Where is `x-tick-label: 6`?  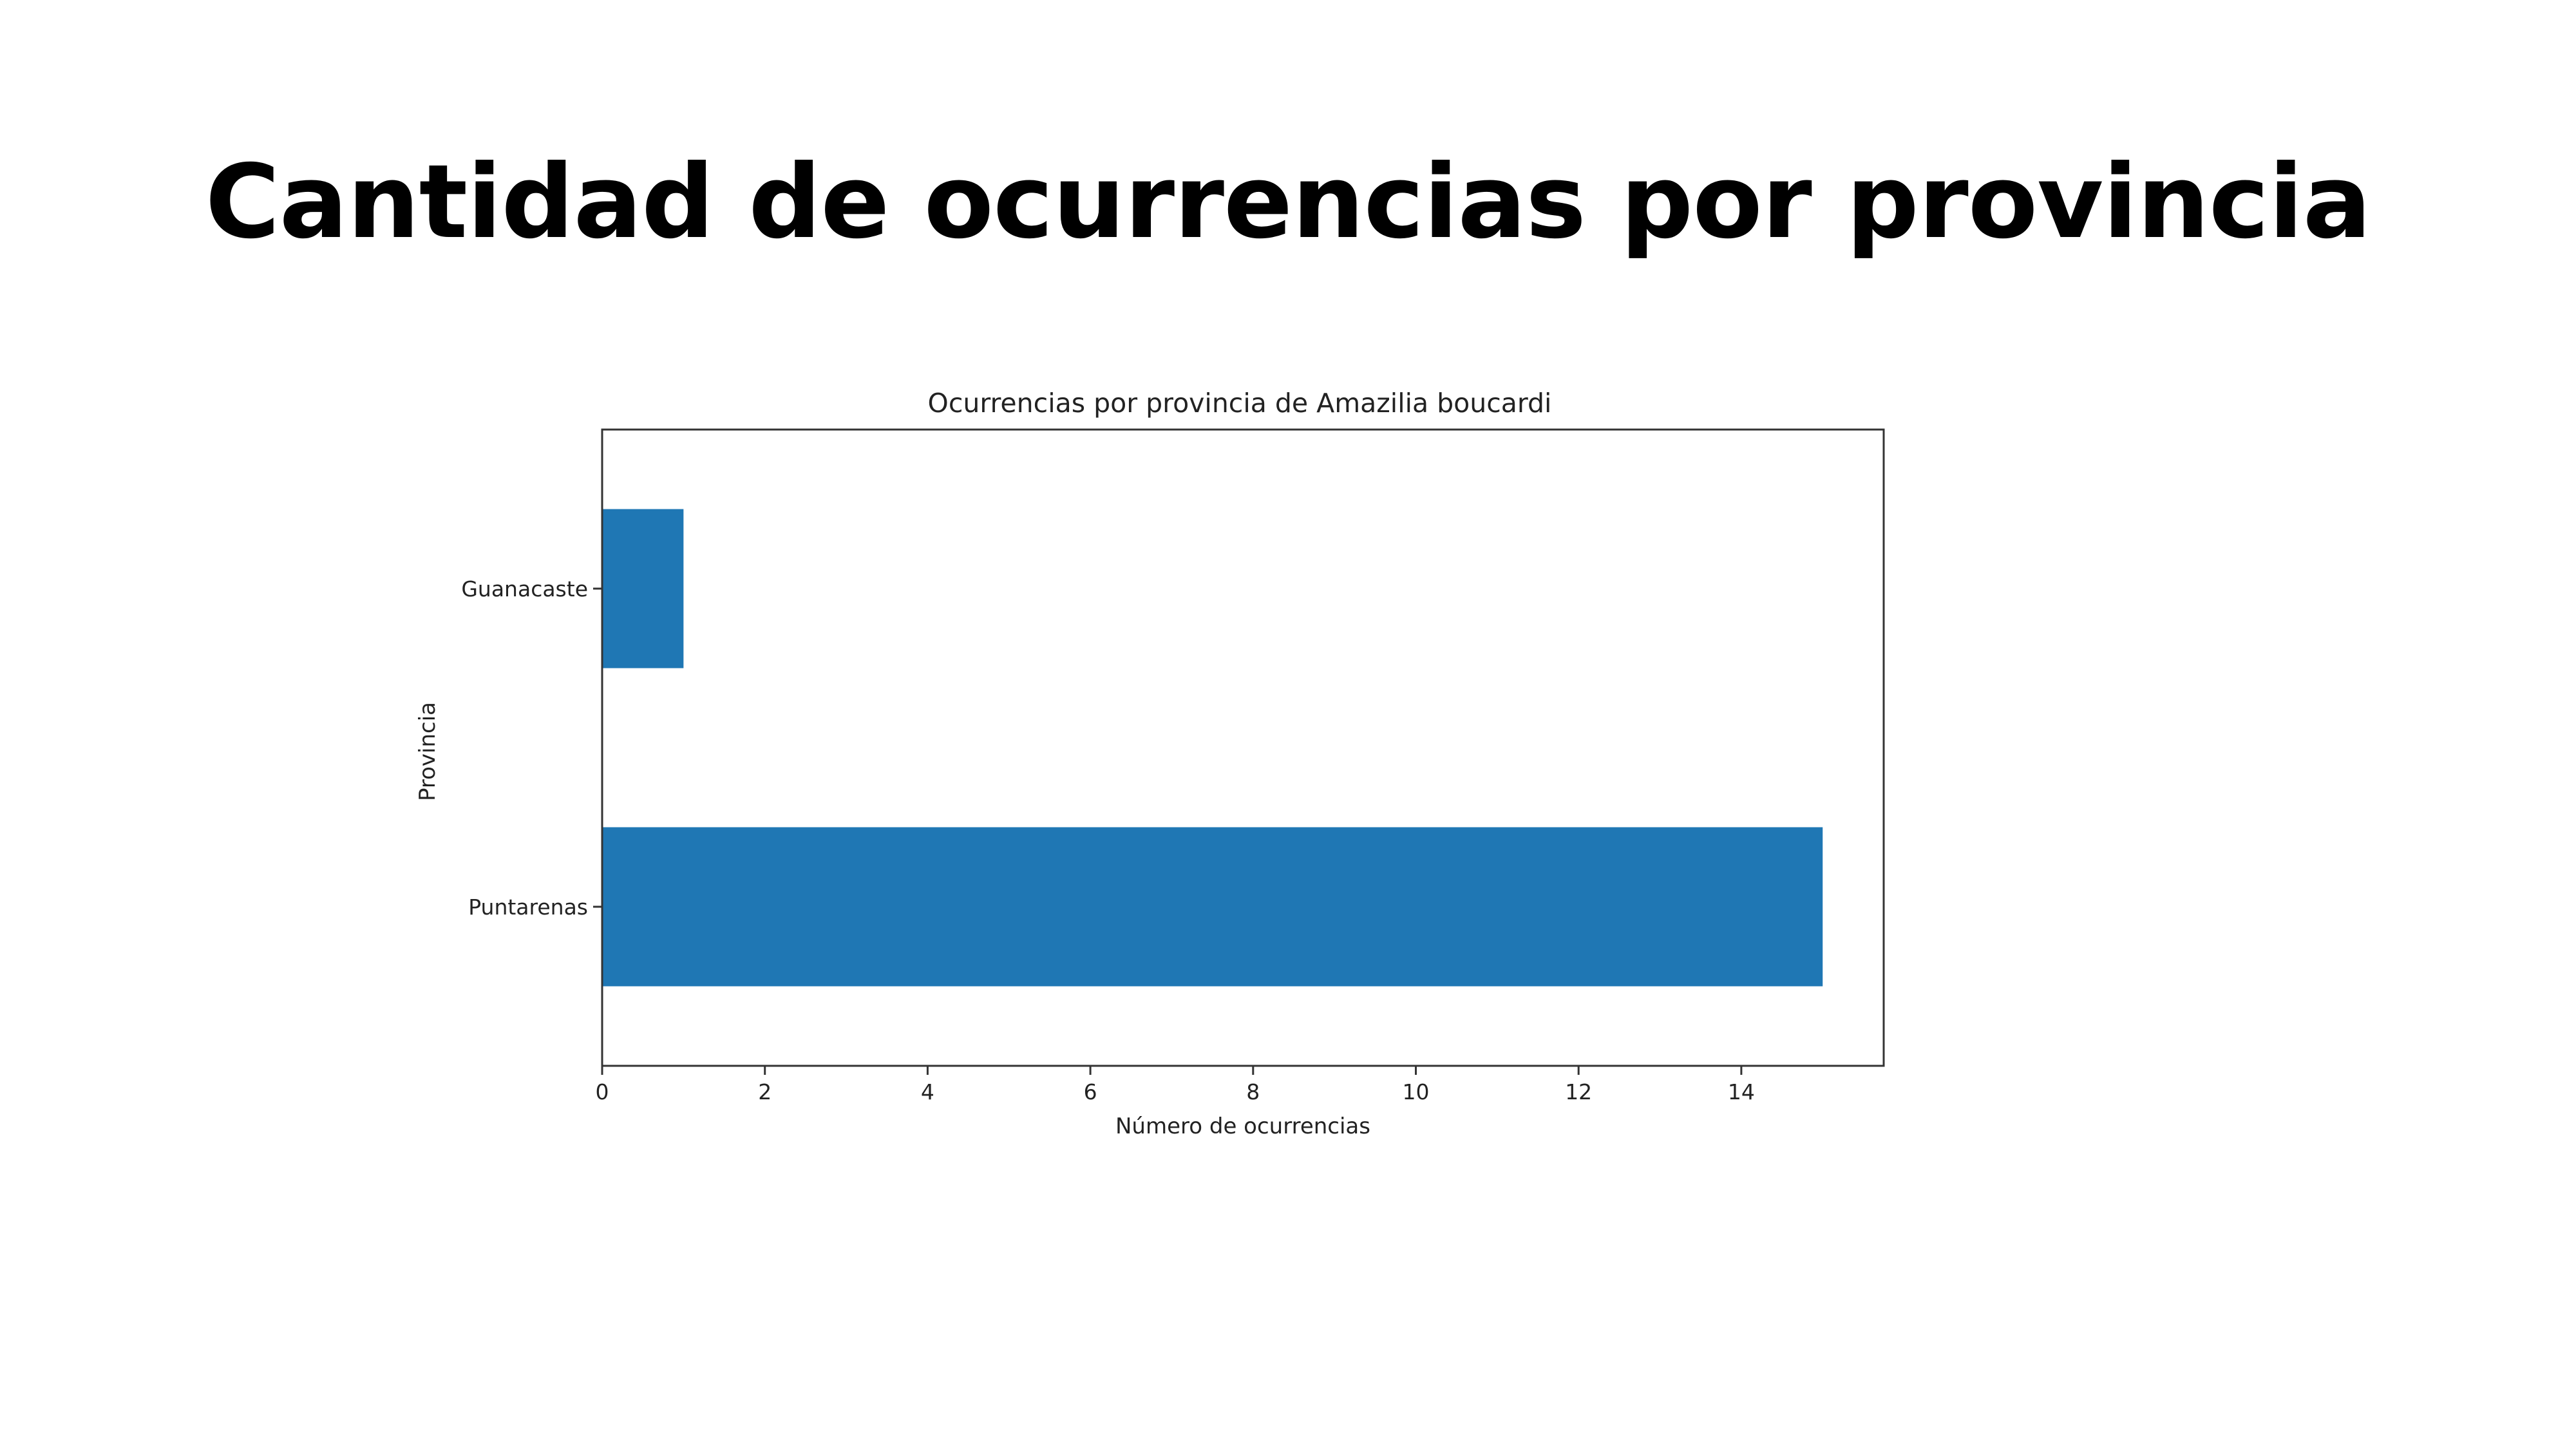
x-tick-label: 6 is located at coordinates (1091, 1092).